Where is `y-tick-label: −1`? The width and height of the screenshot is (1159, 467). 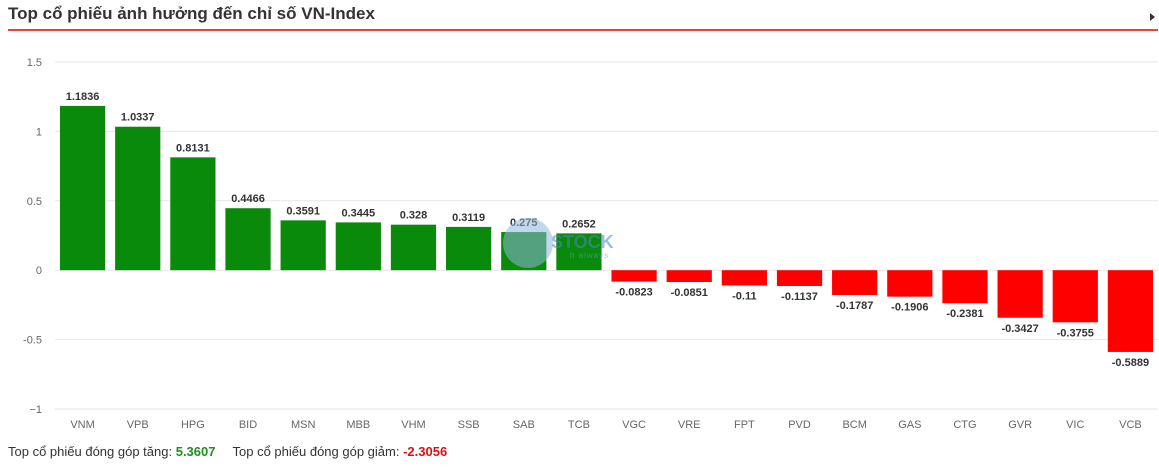
y-tick-label: −1 is located at coordinates (35, 410).